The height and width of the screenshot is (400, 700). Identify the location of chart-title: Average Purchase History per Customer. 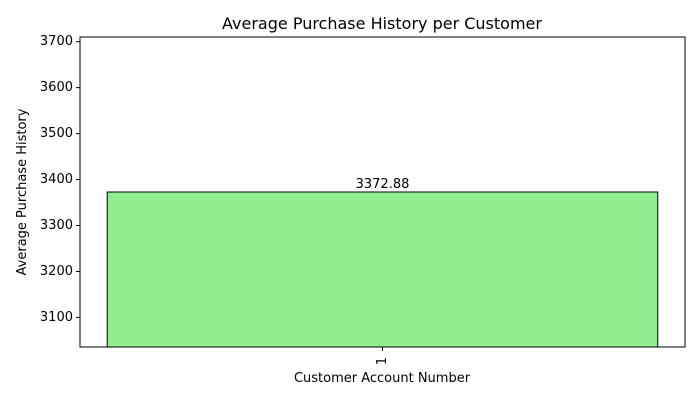
(382, 23).